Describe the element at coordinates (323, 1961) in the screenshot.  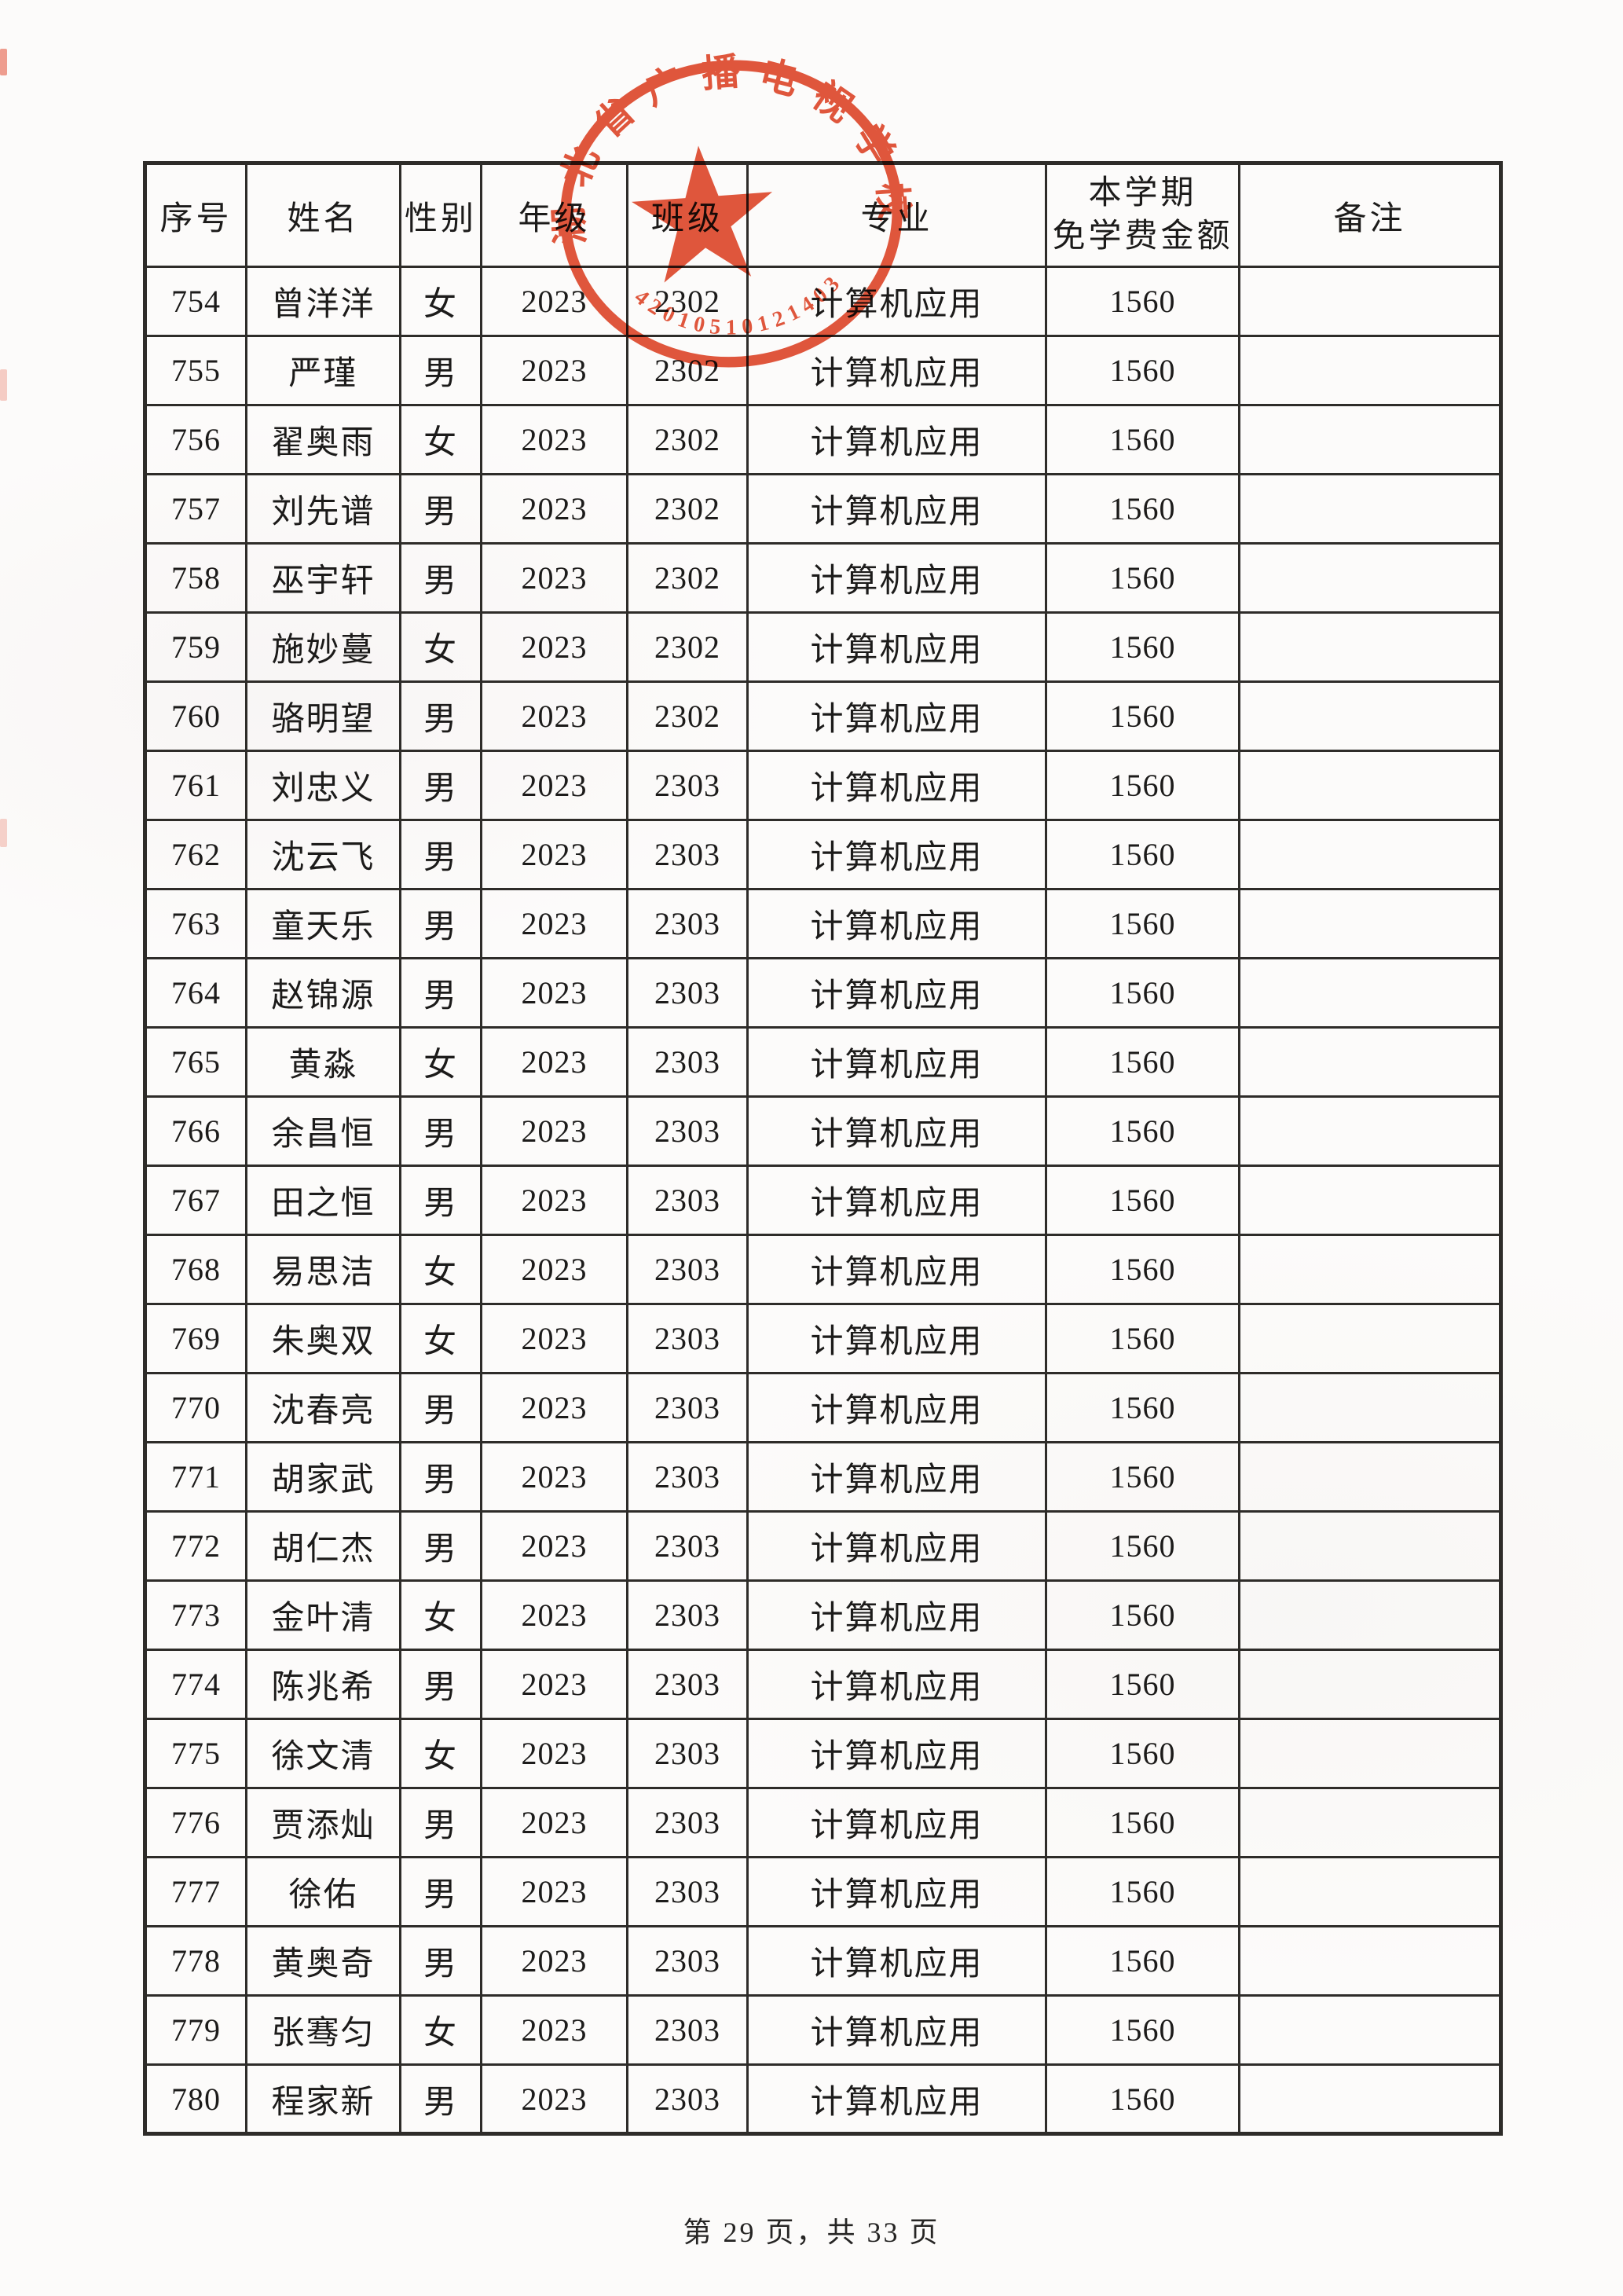
I see `cell-name: 黄奥奇` at that location.